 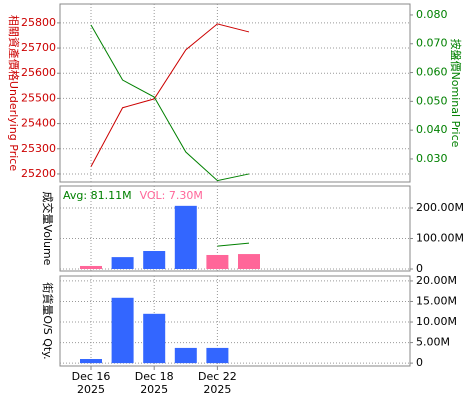 What do you see at coordinates (48, 229) in the screenshot?
I see `y-axis-title: 成交量Volume` at bounding box center [48, 229].